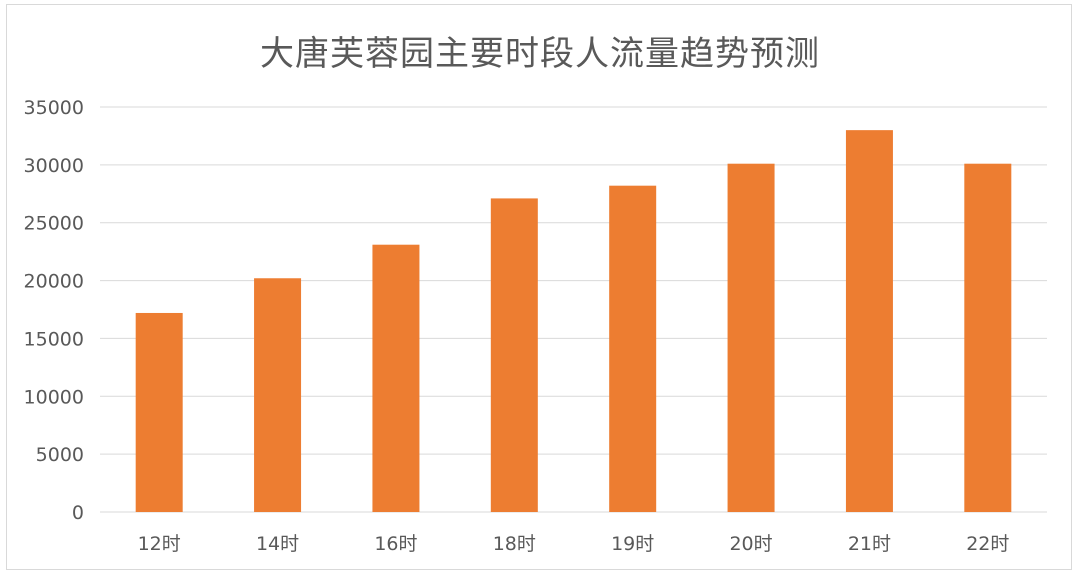 The height and width of the screenshot is (576, 1080). Describe the element at coordinates (277, 544) in the screenshot. I see `x-tick-label: 14时` at that location.